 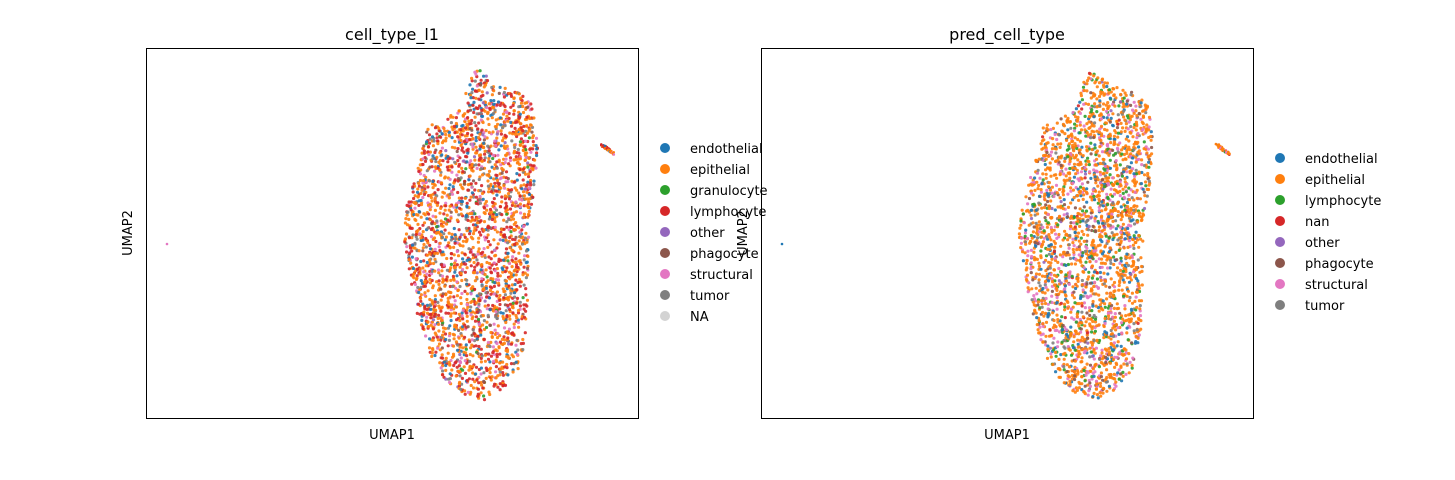 I want to click on legend-marker, so click(x=665, y=190).